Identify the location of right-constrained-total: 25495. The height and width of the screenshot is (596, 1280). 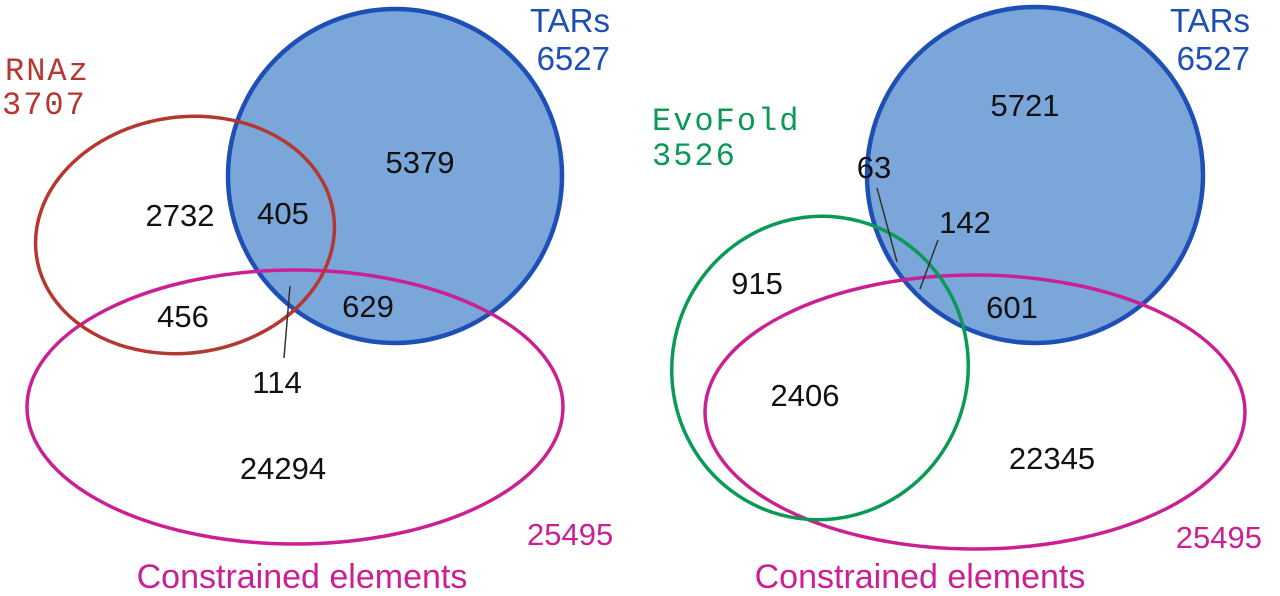
(1219, 537).